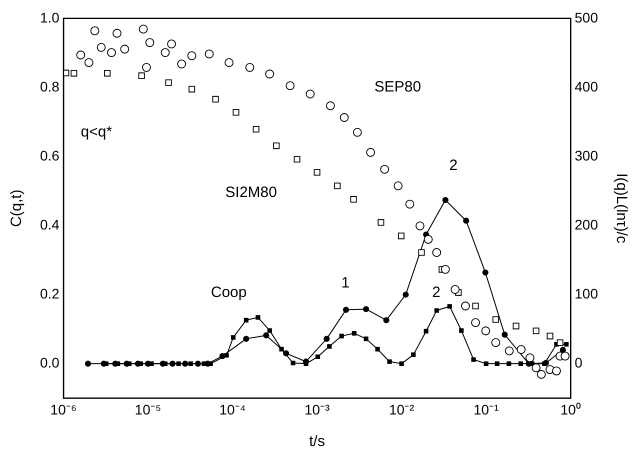  Describe the element at coordinates (63, 409) in the screenshot. I see `x-tick-label: 10⁻⁶` at that location.